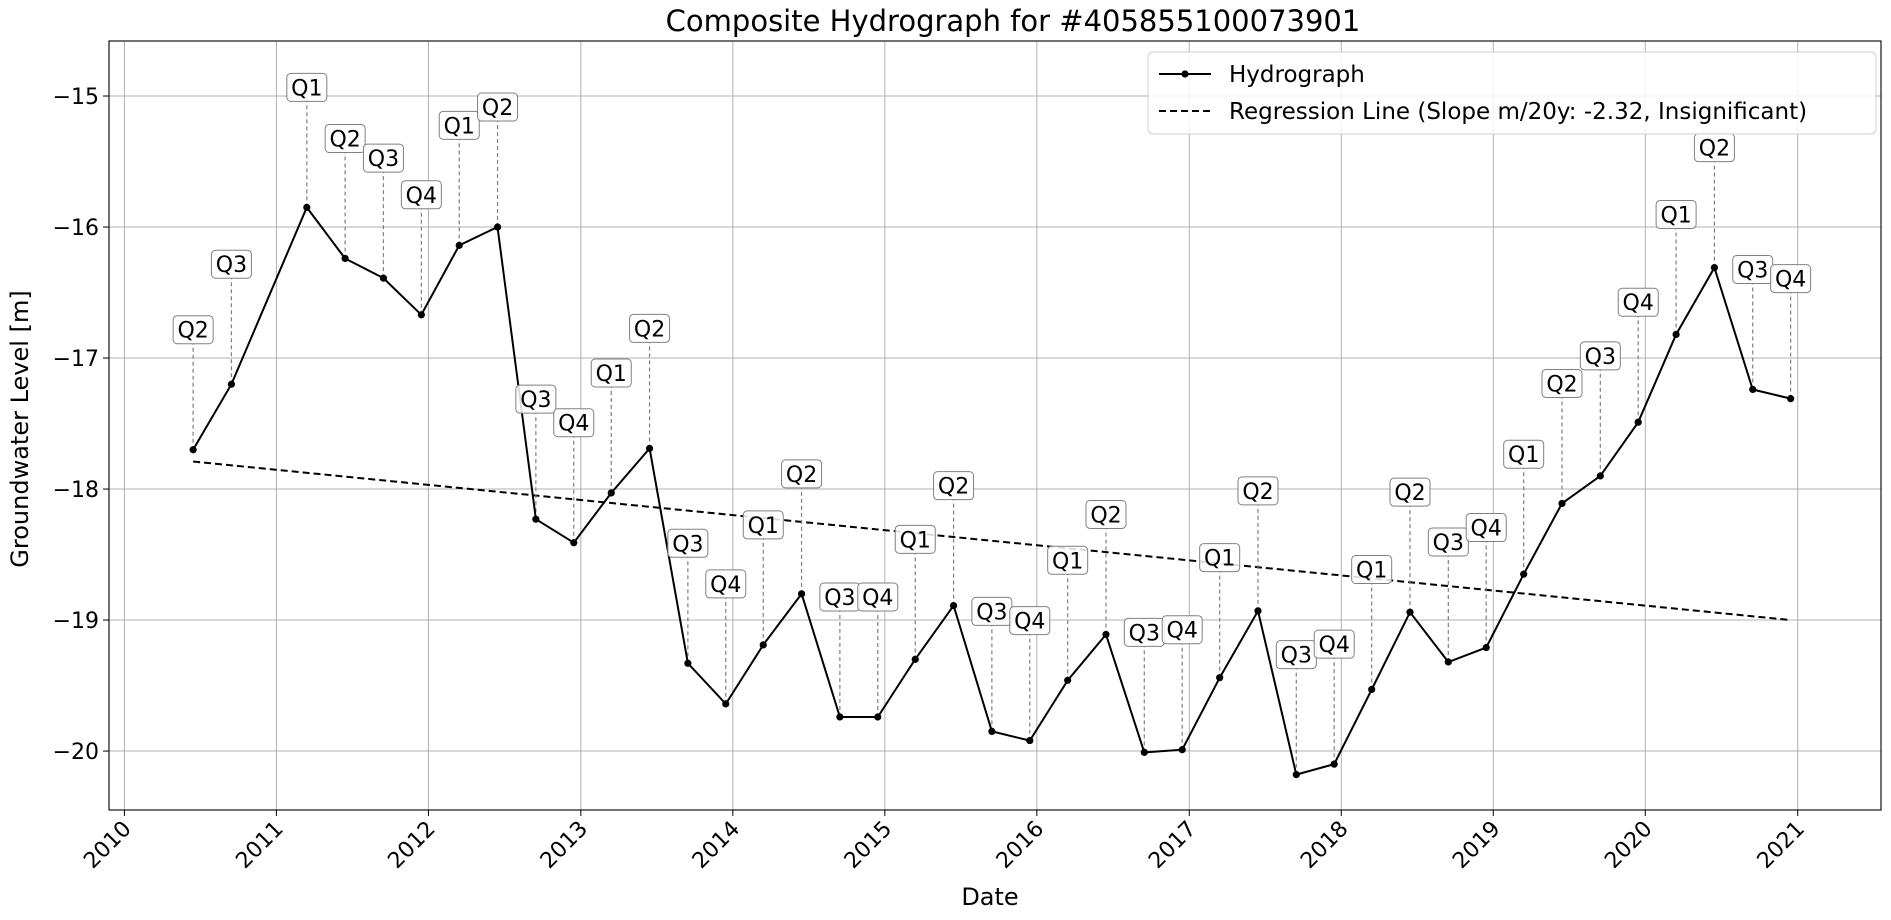  Describe the element at coordinates (1185, 74) in the screenshot. I see `legend-marker-hydrograph` at that location.